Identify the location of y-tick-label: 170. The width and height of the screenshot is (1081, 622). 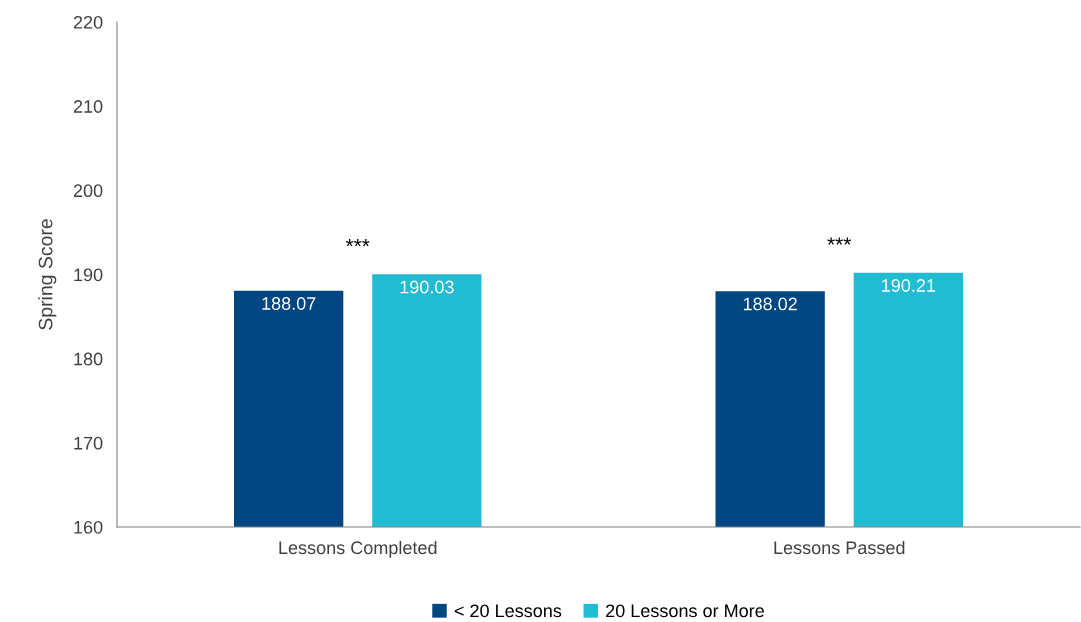
(88, 443).